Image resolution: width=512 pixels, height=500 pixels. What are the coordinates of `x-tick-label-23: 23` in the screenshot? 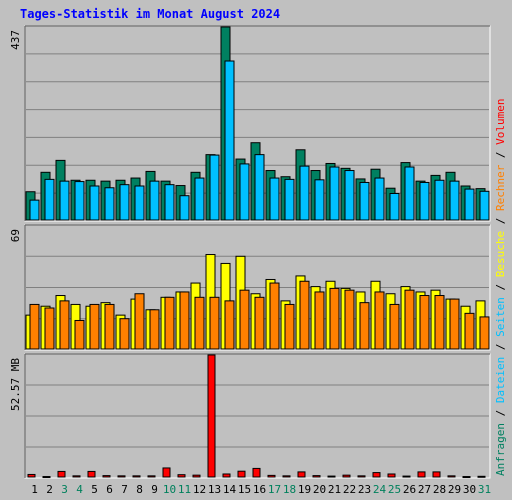 It's located at (364, 489).